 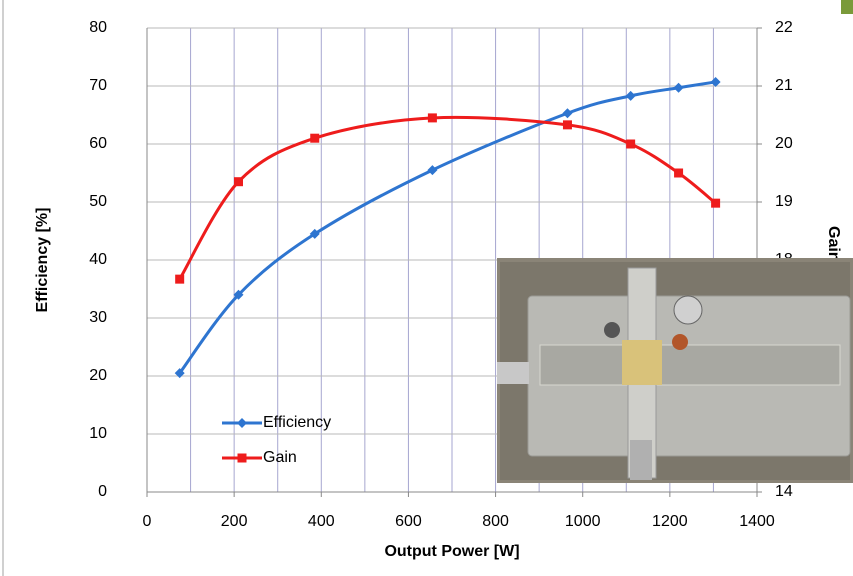 What do you see at coordinates (408, 521) in the screenshot?
I see `x-tick-label: 600` at bounding box center [408, 521].